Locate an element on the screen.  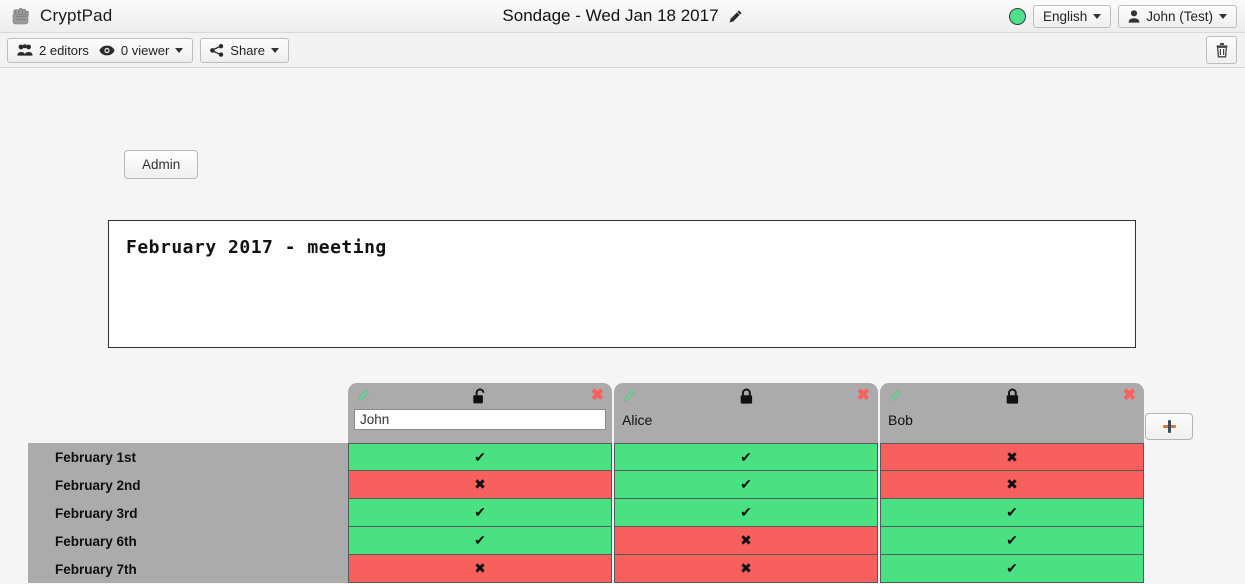
share-icon is located at coordinates (217, 50).